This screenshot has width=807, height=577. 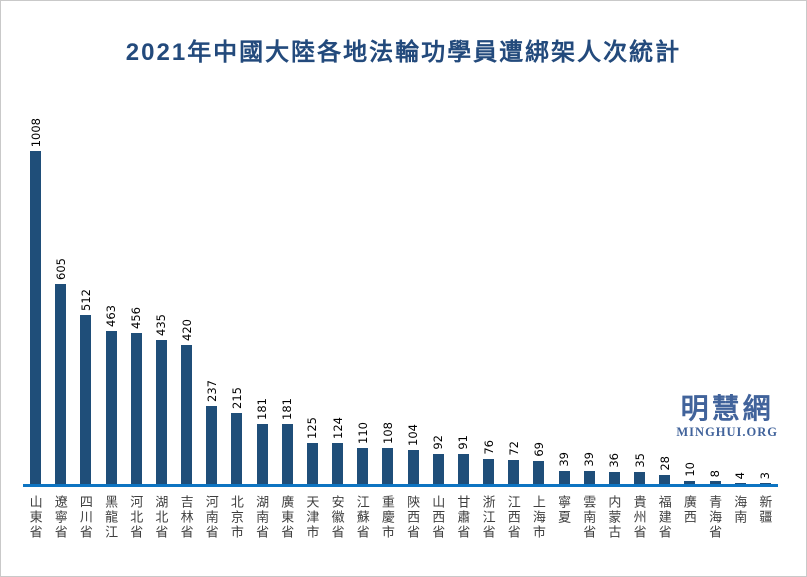 What do you see at coordinates (689, 510) in the screenshot?
I see `category-label: 廣西` at bounding box center [689, 510].